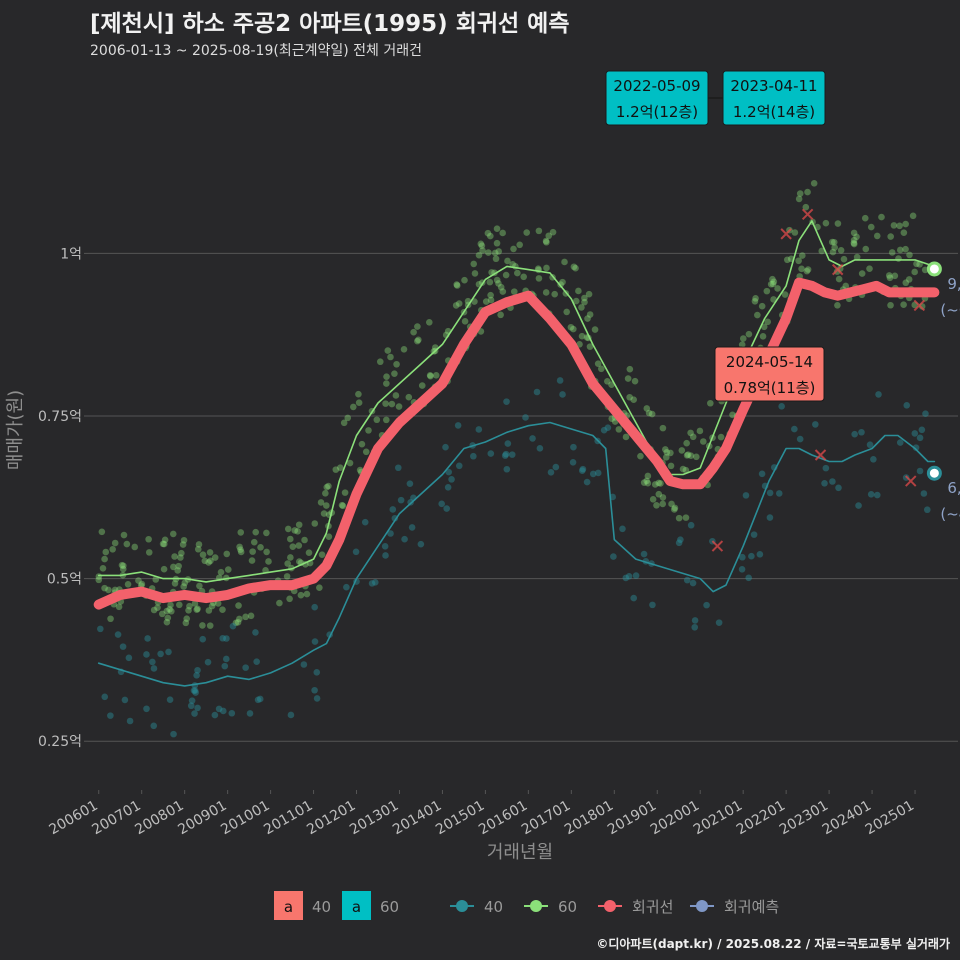  Describe the element at coordinates (374, 818) in the screenshot. I see `x-tick-label: 201301` at that location.